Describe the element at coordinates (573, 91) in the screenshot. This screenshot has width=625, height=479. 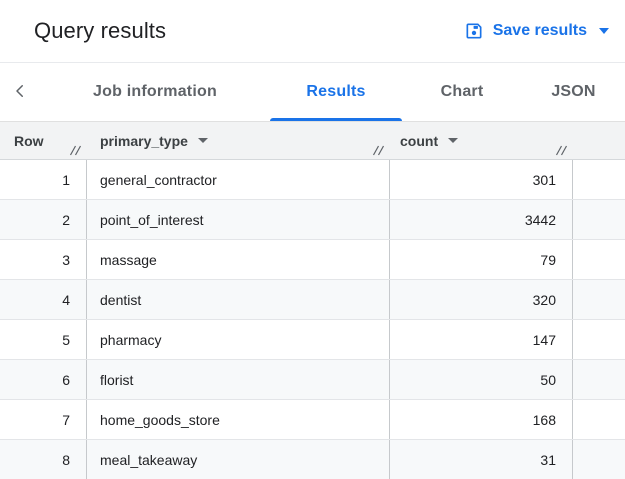
I see `tab-json: JSON` at that location.